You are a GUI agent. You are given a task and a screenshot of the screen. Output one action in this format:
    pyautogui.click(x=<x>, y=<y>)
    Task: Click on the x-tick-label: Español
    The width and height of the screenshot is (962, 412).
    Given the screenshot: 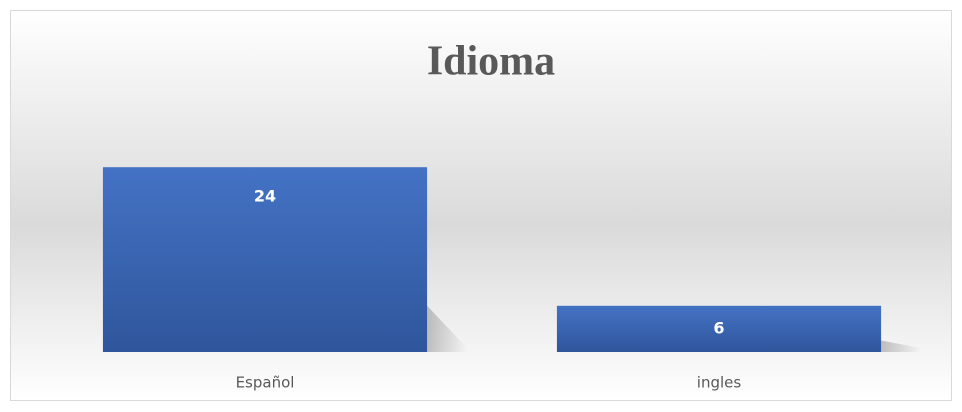 What is the action you would take?
    pyautogui.click(x=265, y=383)
    